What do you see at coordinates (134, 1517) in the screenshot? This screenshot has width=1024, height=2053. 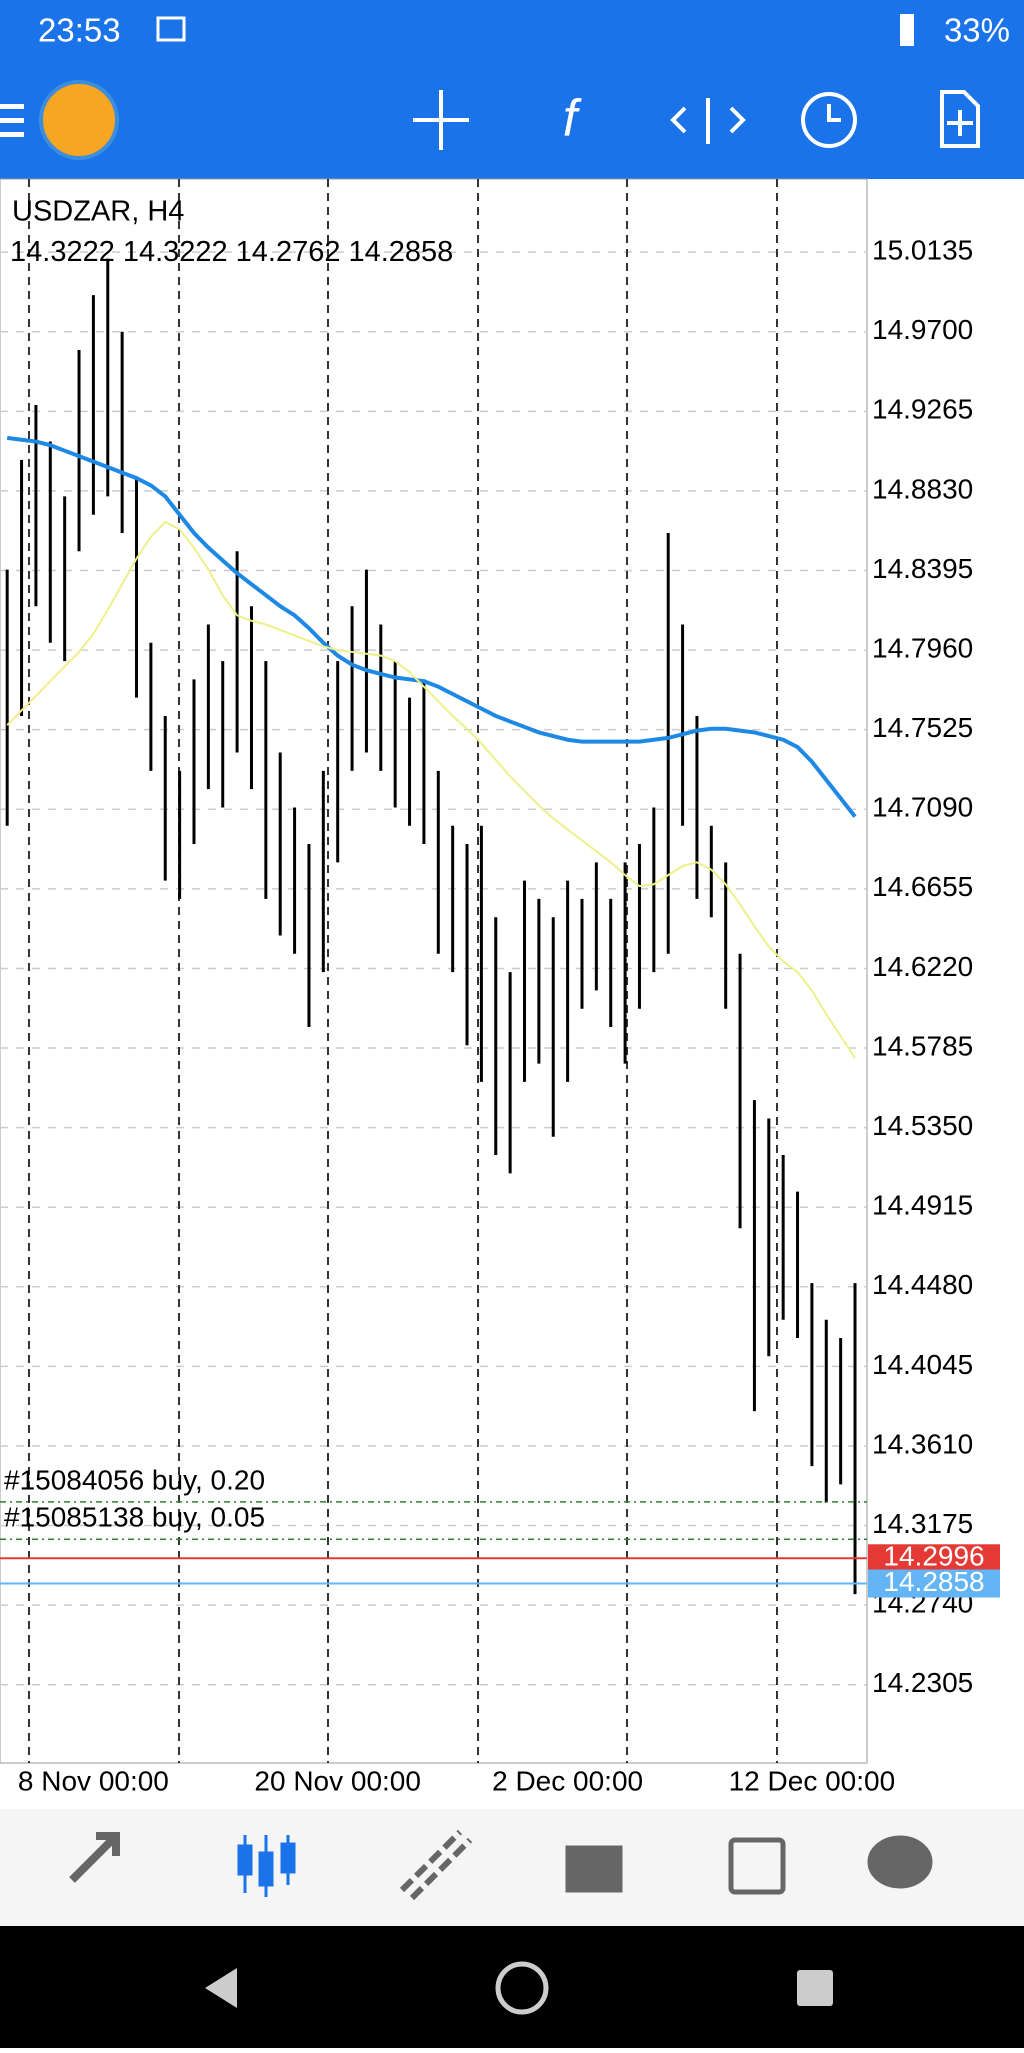 I see `order-label: #15085138 buy, 0.05` at bounding box center [134, 1517].